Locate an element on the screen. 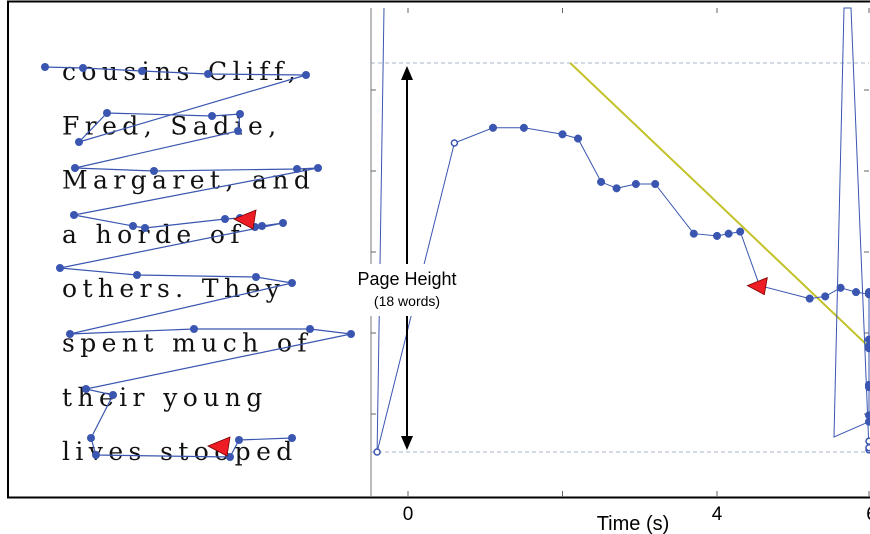 This screenshot has height=534, width=870. reading-text-line: others. They is located at coordinates (173, 288).